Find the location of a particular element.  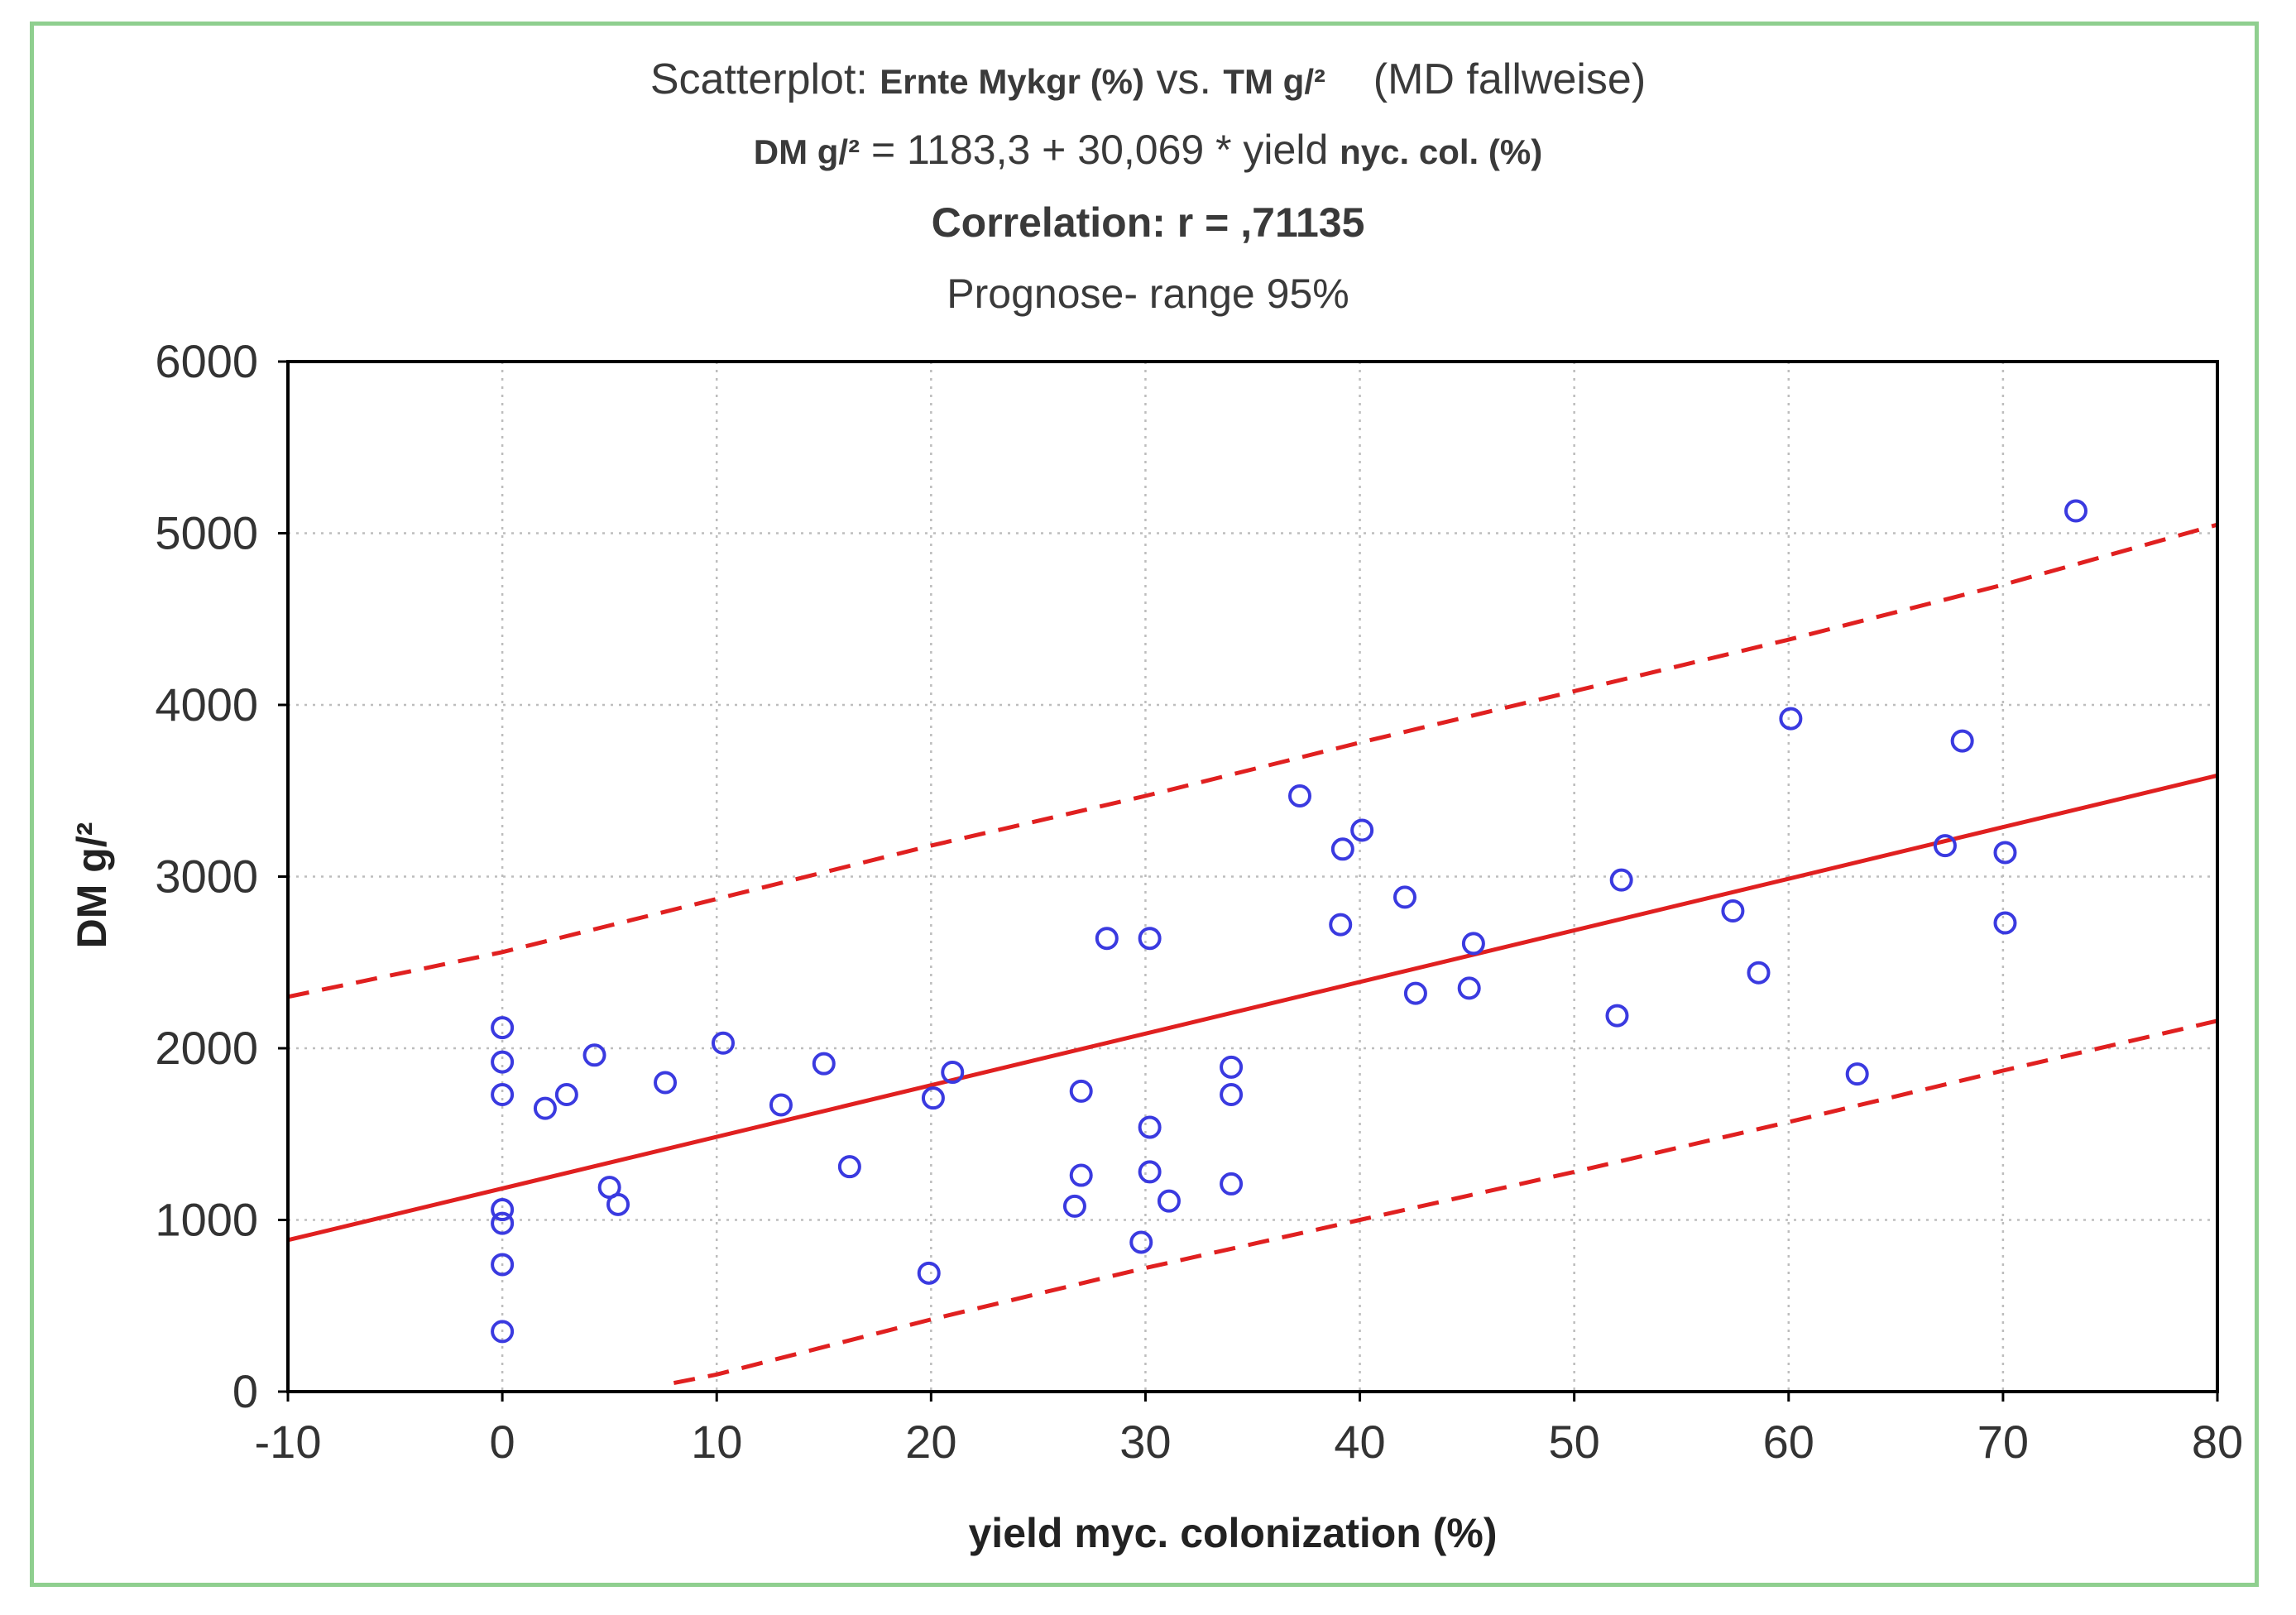

title-prefix: Scatterplot: is located at coordinates (764, 79).